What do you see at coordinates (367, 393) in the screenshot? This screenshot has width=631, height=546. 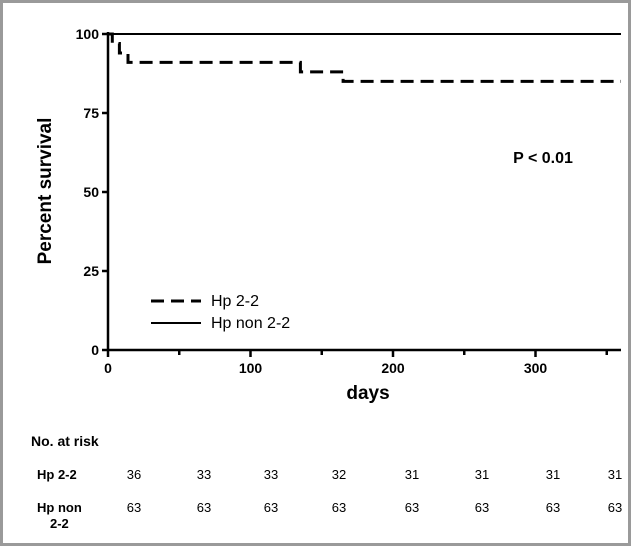 I see `x-axis-label: days` at bounding box center [367, 393].